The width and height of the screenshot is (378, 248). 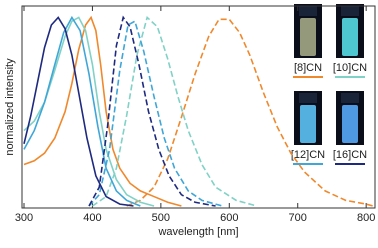 What do you see at coordinates (366, 218) in the screenshot?
I see `x-tick-label: 800` at bounding box center [366, 218].